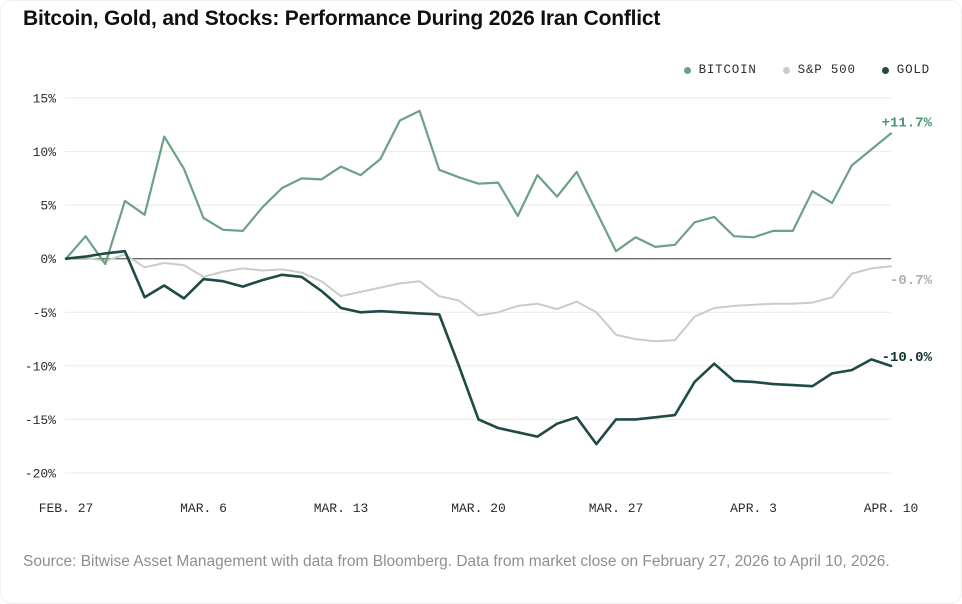 The height and width of the screenshot is (604, 962). I want to click on series-line-sp500, so click(478, 298).